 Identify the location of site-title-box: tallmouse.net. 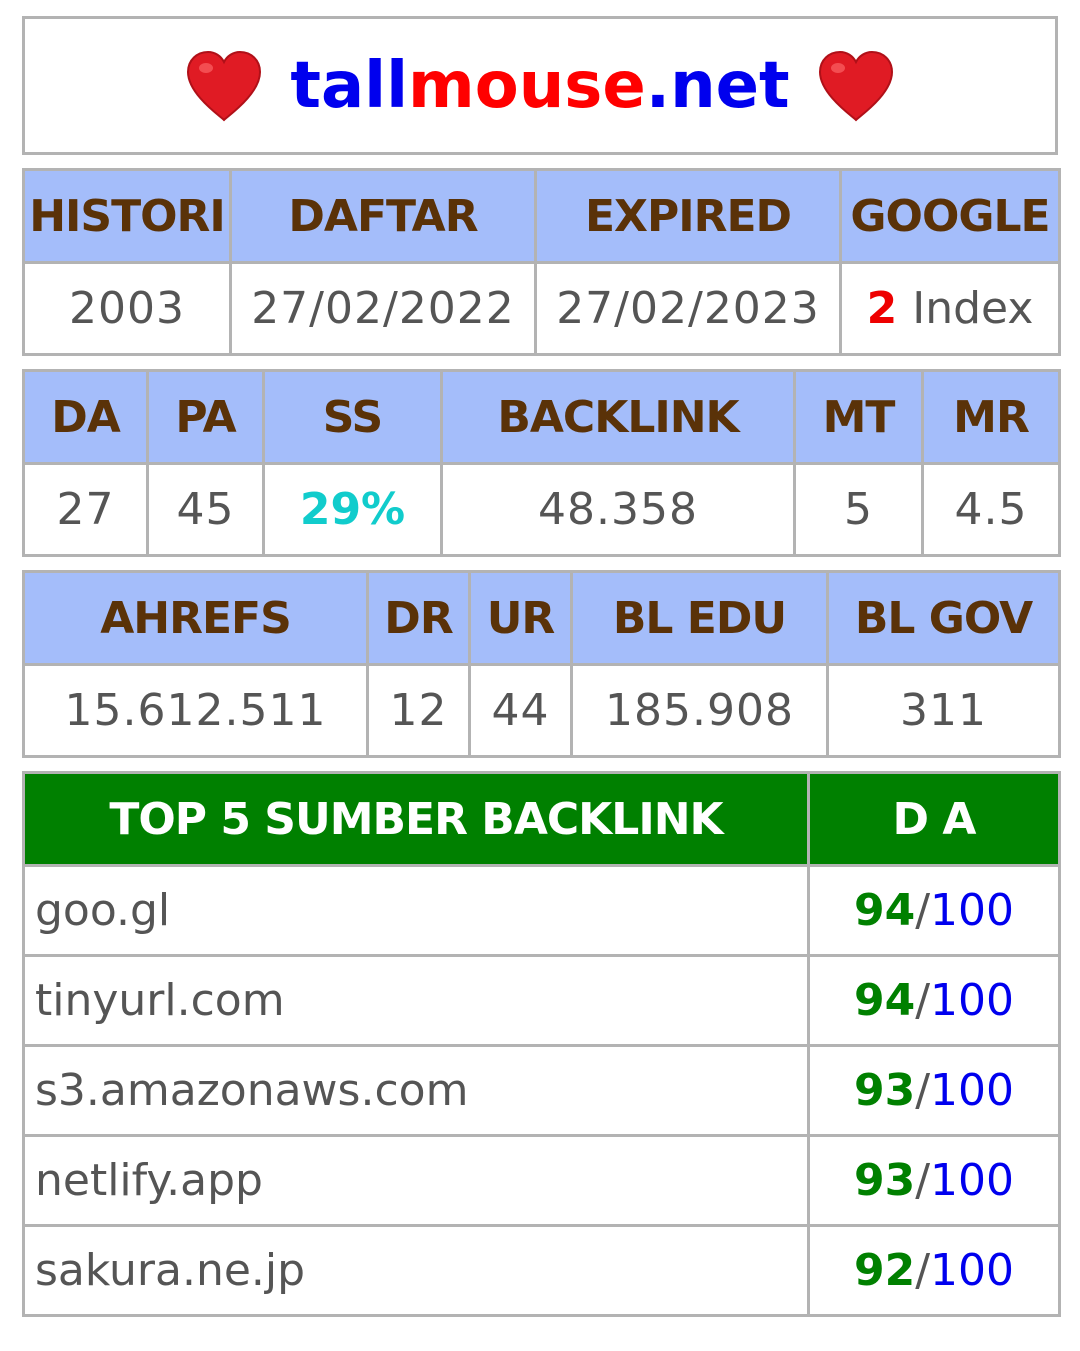
(540, 85).